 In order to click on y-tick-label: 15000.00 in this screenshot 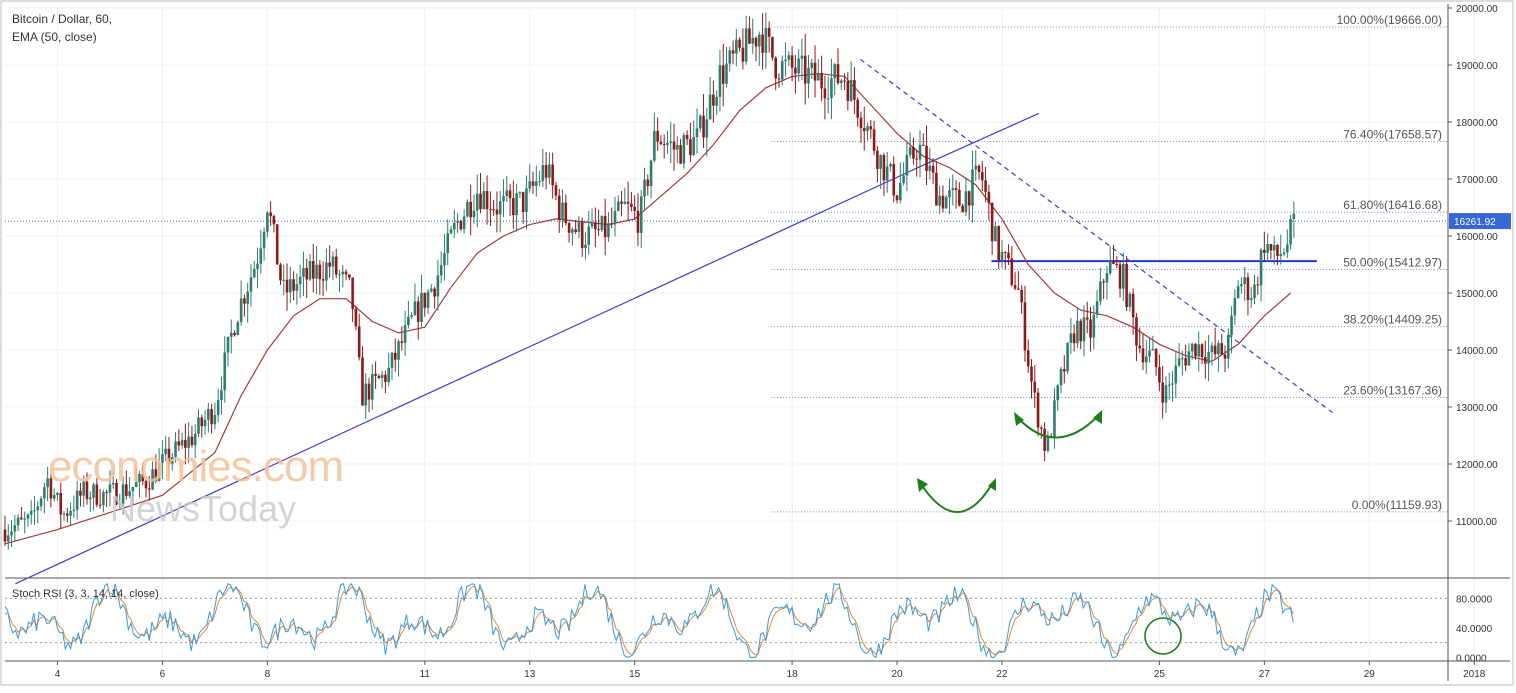, I will do `click(1477, 294)`.